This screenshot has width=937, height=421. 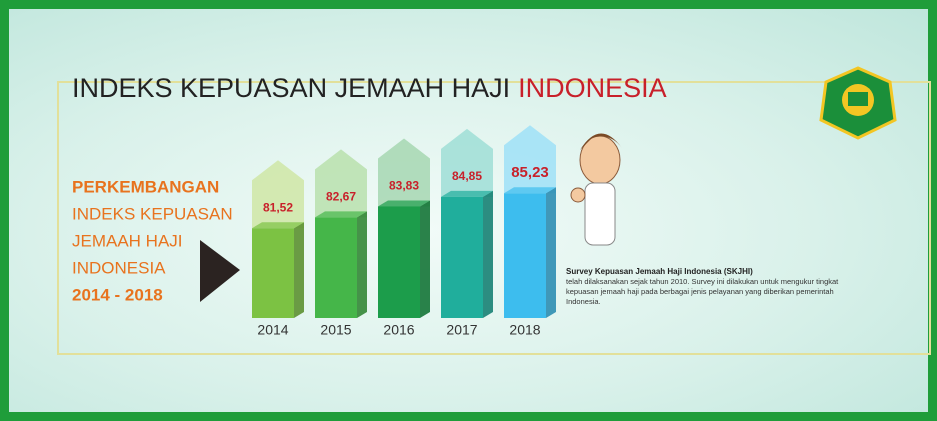 I want to click on title-row: INDEKS KEPUASAN JEMAAH HAJI INDONESIA, so click(x=369, y=88).